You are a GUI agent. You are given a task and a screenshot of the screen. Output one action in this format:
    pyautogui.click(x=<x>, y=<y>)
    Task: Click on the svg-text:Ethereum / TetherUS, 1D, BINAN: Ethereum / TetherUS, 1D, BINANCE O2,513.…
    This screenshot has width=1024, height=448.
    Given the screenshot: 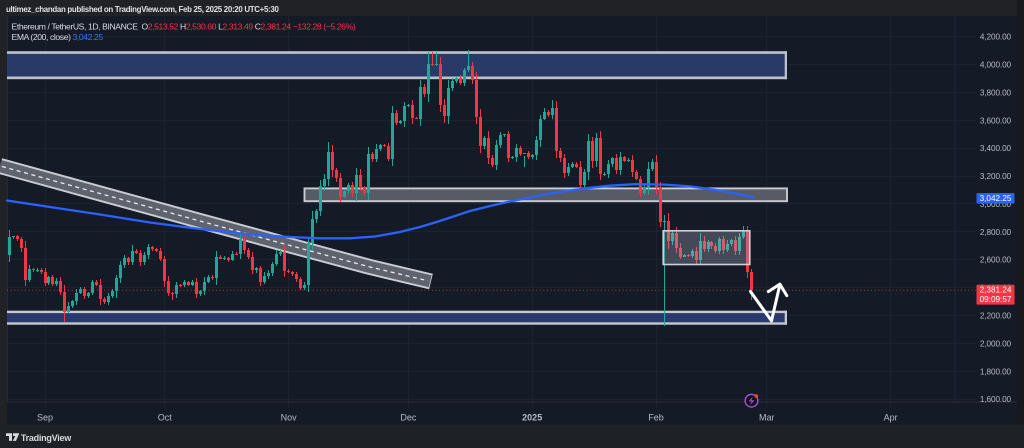 What is the action you would take?
    pyautogui.click(x=184, y=26)
    